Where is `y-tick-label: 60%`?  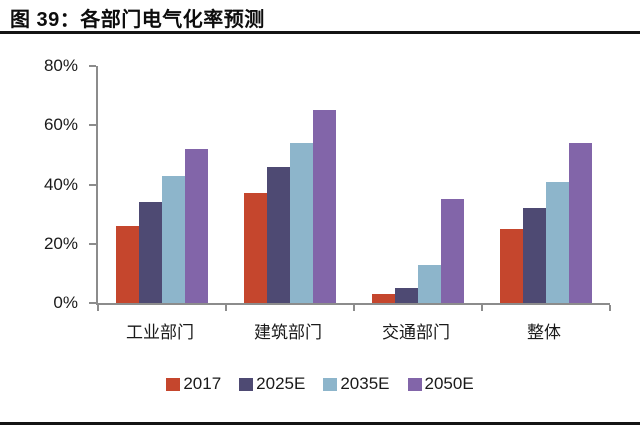 y-tick-label: 60% is located at coordinates (60, 125).